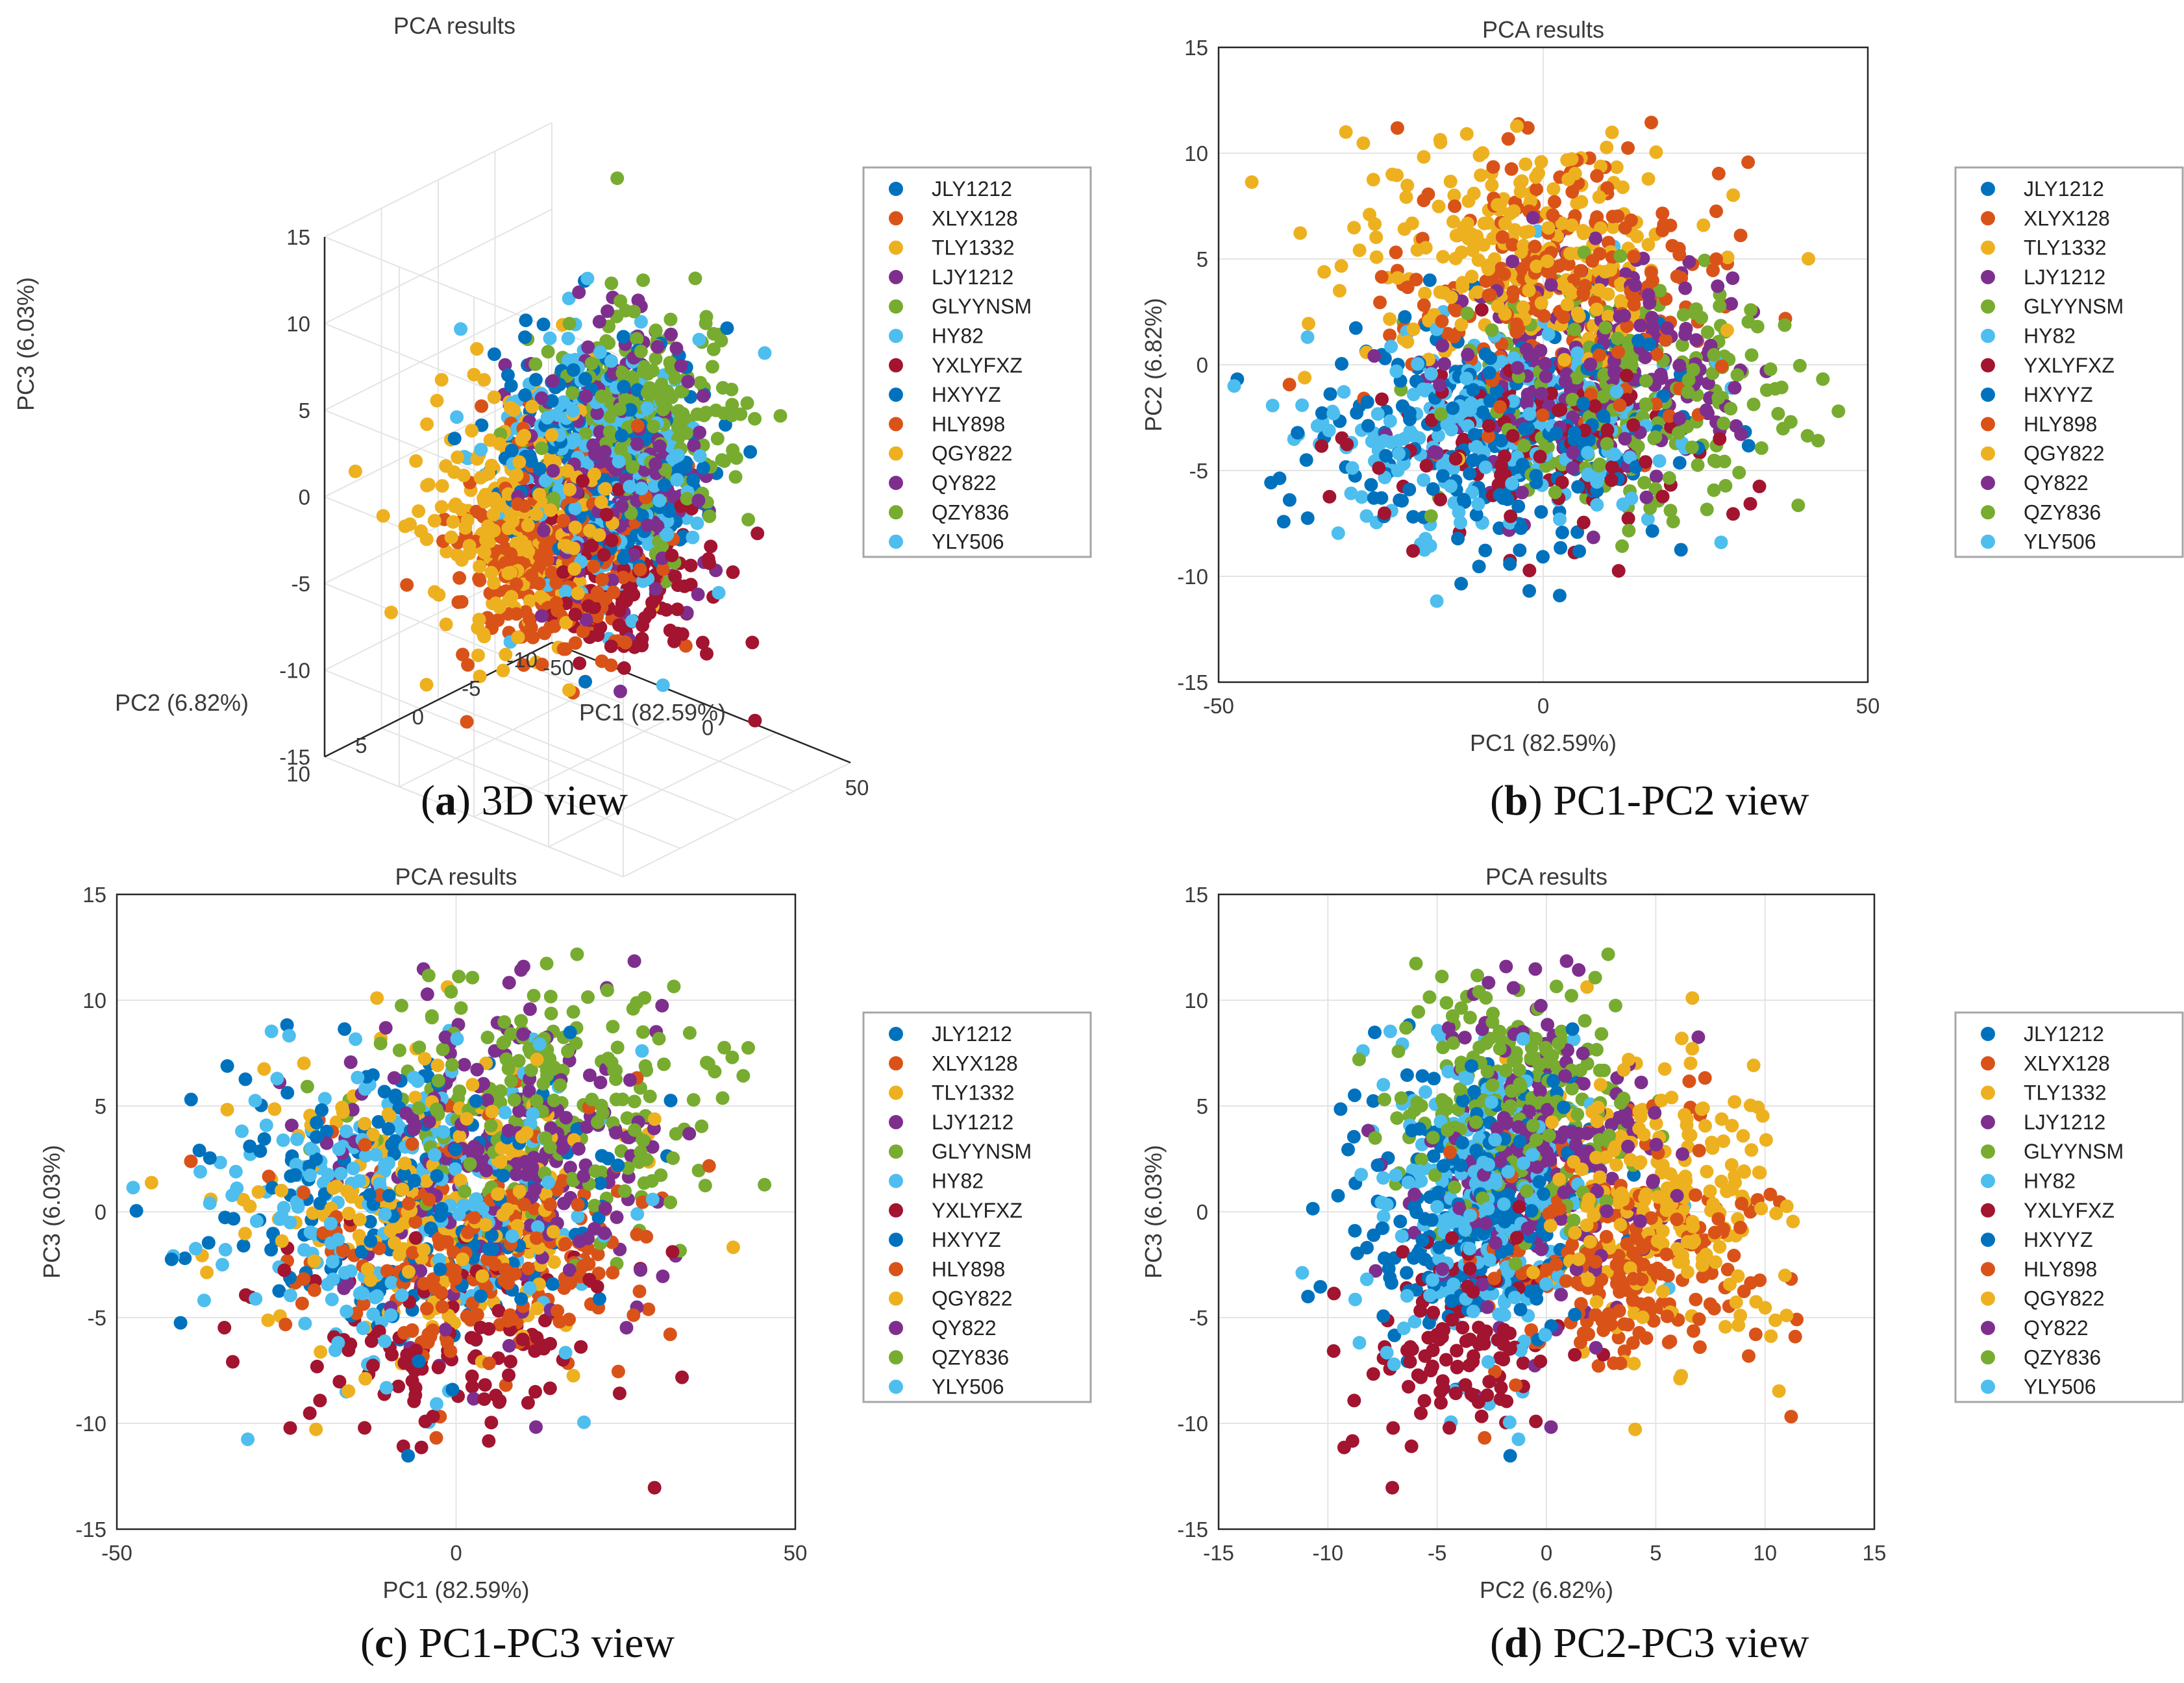  Describe the element at coordinates (969, 424) in the screenshot. I see `legend-label-hly898: HLY898` at that location.